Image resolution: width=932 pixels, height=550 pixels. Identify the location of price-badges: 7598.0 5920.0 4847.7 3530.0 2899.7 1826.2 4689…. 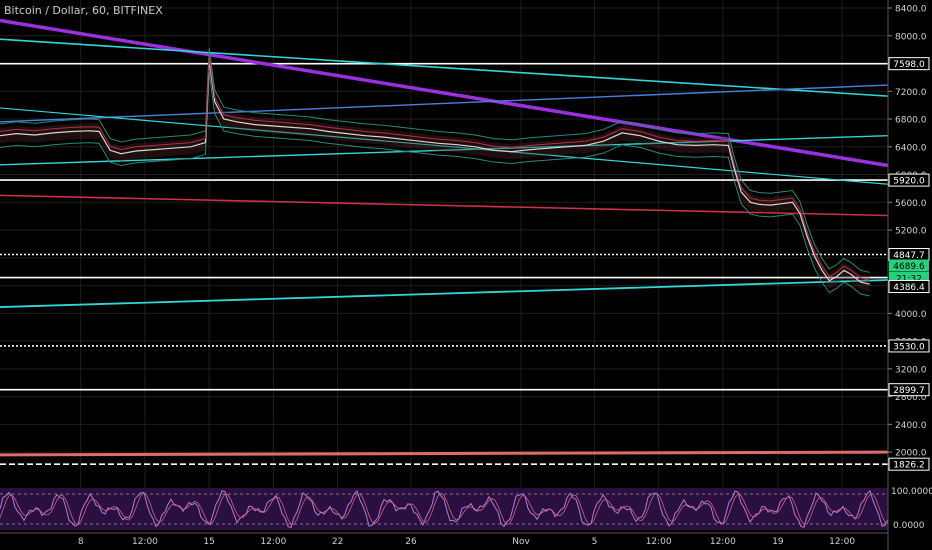
(909, 264).